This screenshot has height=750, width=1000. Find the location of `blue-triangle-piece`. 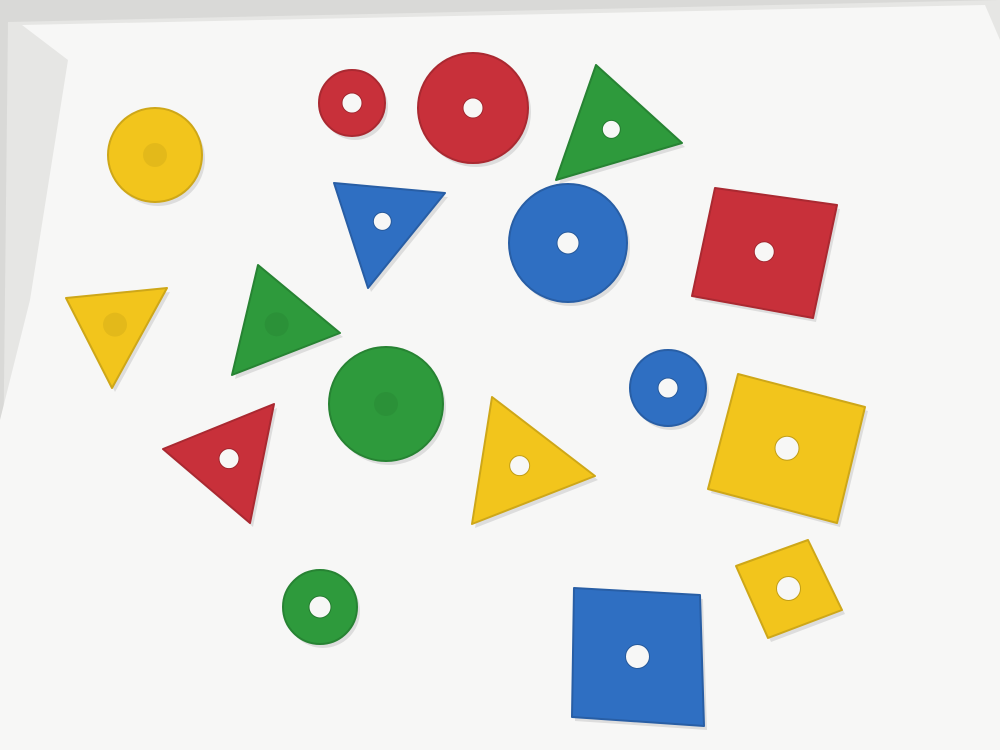

blue-triangle-piece is located at coordinates (390, 237).